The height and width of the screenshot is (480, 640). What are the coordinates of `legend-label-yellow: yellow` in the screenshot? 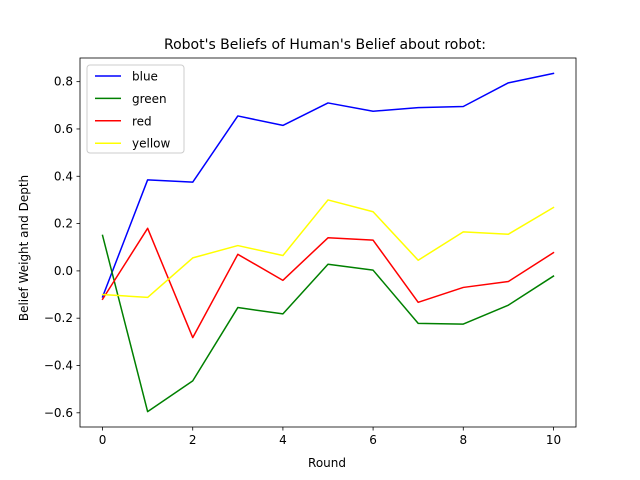 It's located at (151, 144).